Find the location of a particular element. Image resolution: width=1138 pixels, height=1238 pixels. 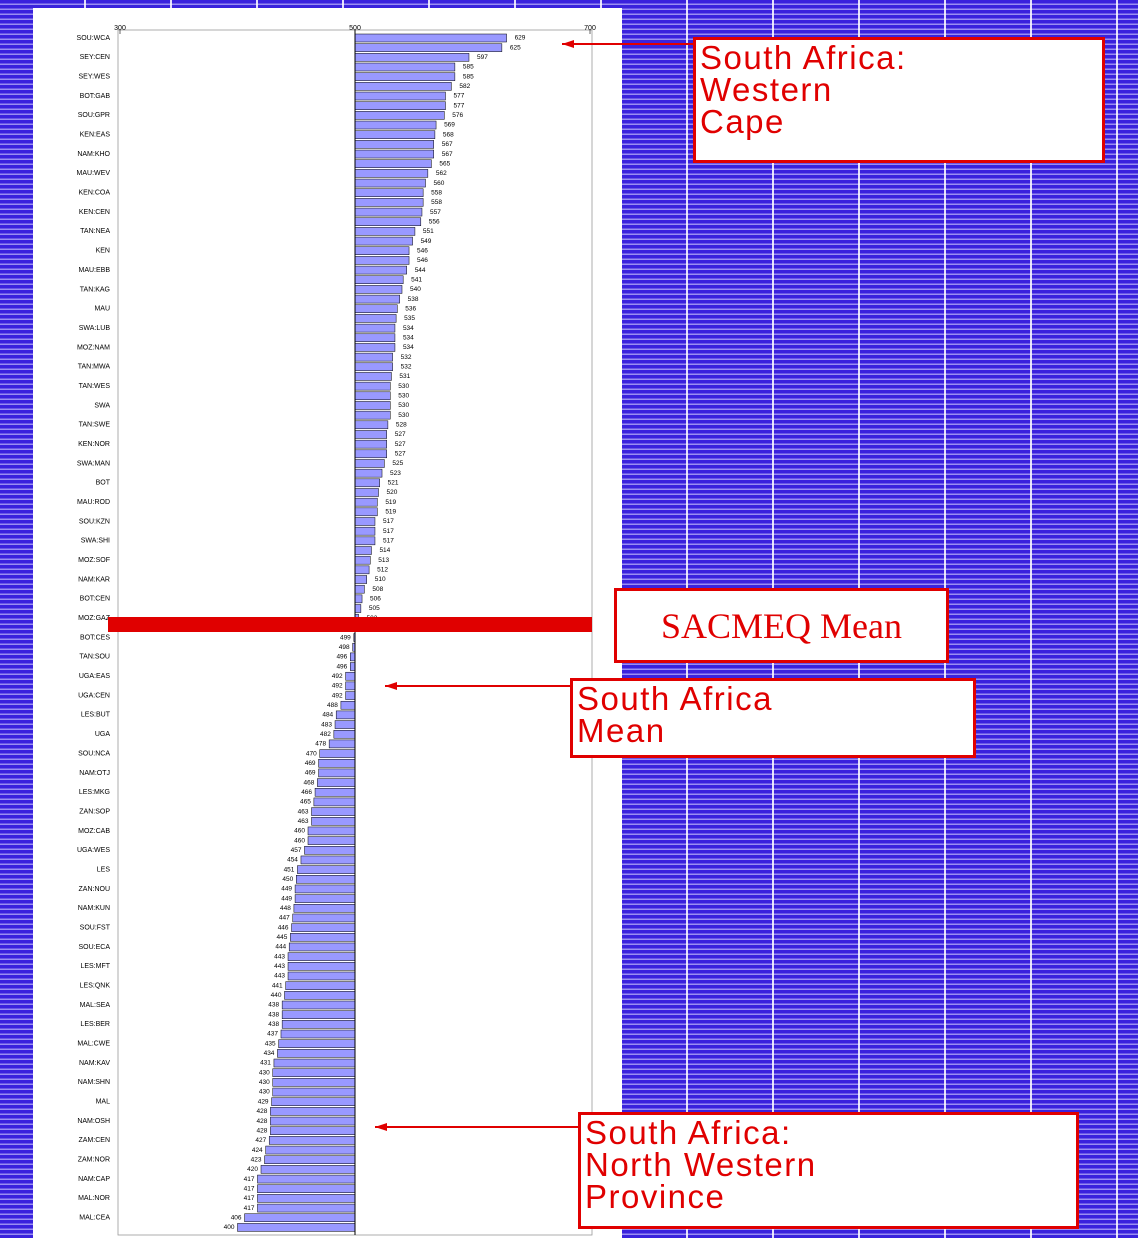

category-label: TAN:WES is located at coordinates (95, 386).